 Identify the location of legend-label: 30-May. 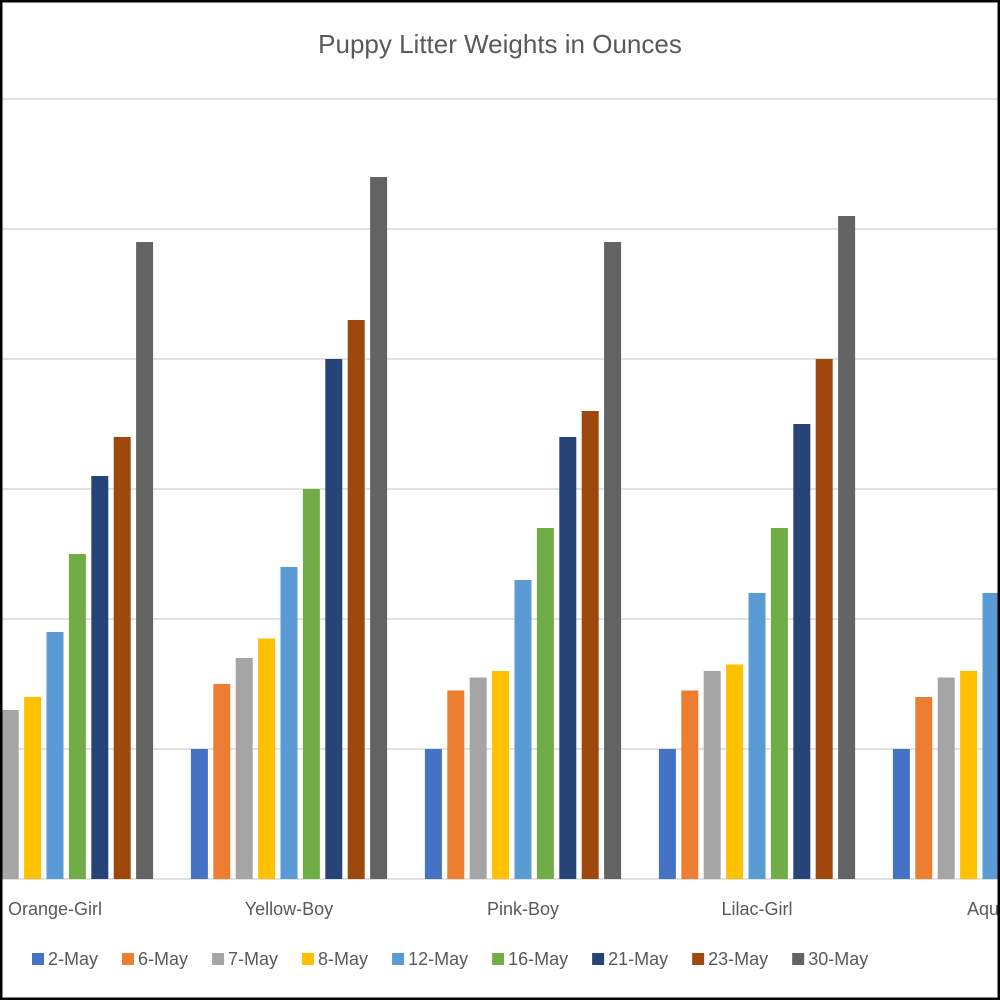
(838, 959).